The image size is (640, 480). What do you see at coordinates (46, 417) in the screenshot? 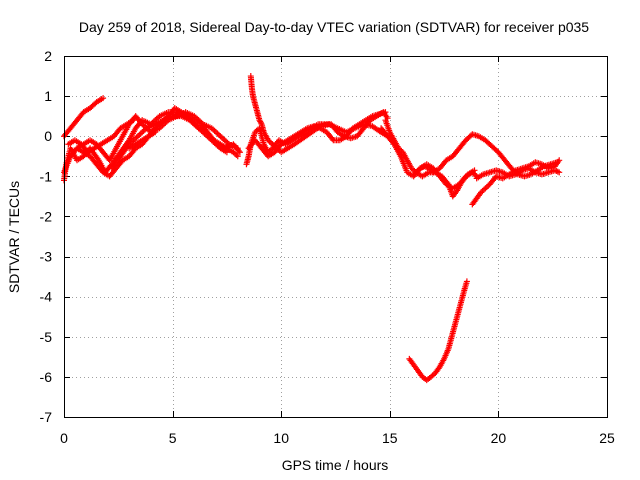
I see `y-tick-label: -7` at bounding box center [46, 417].